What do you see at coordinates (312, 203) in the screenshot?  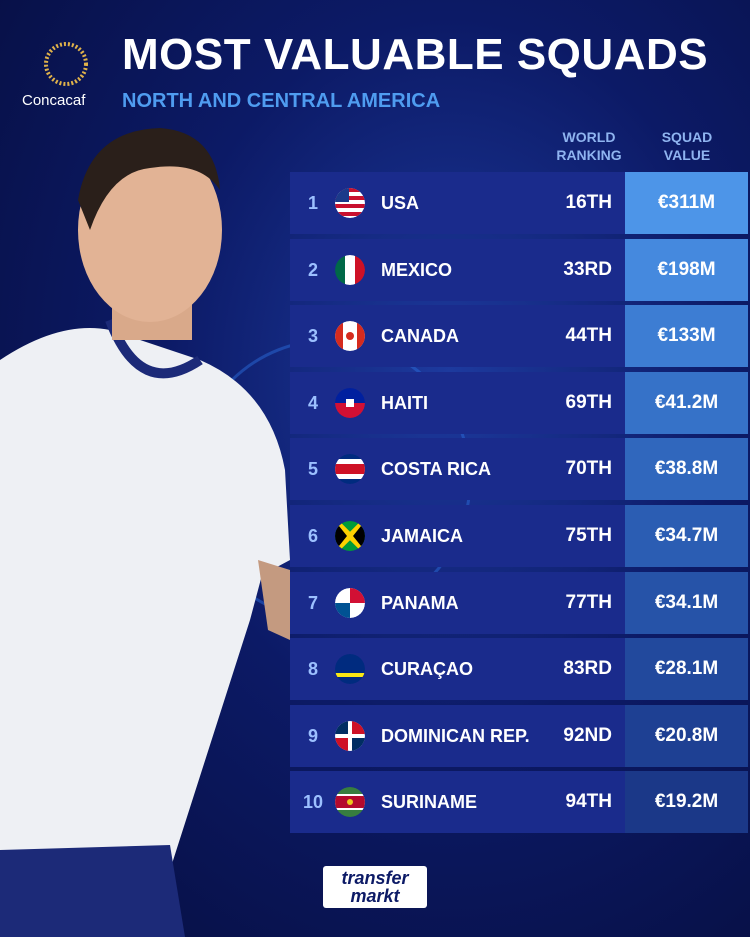 I see `rank-number: 1` at bounding box center [312, 203].